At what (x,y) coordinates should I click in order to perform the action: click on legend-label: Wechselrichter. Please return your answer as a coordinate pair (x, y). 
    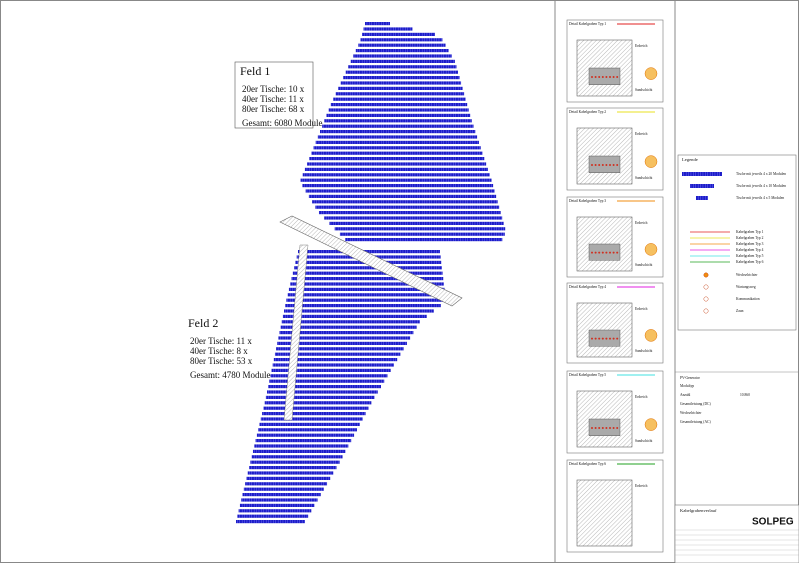
    Looking at the image, I should click on (747, 275).